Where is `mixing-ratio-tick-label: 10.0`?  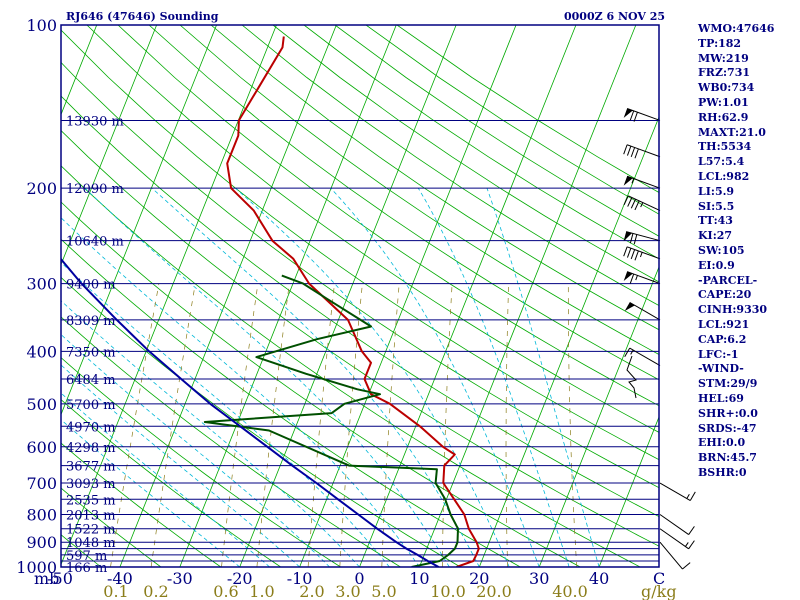 mixing-ratio-tick-label: 10.0 is located at coordinates (448, 591).